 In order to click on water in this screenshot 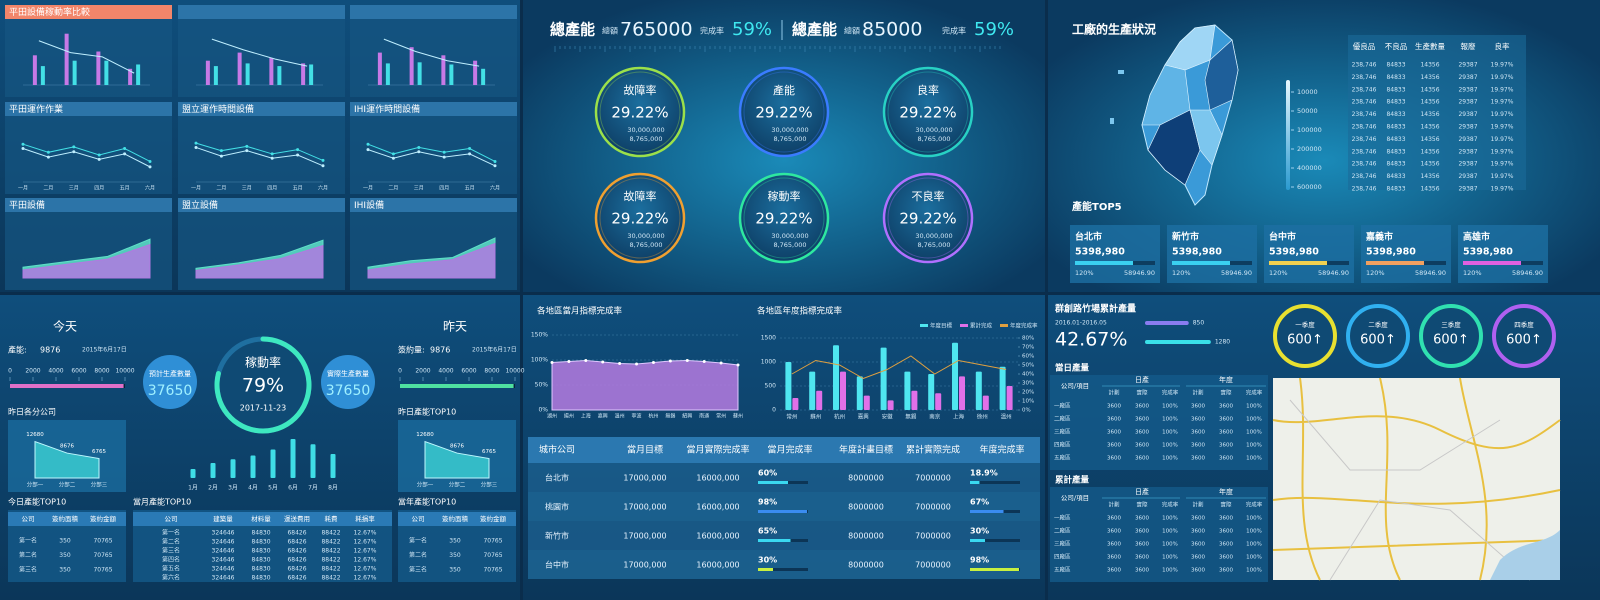, I will do `click(1525, 555)`.